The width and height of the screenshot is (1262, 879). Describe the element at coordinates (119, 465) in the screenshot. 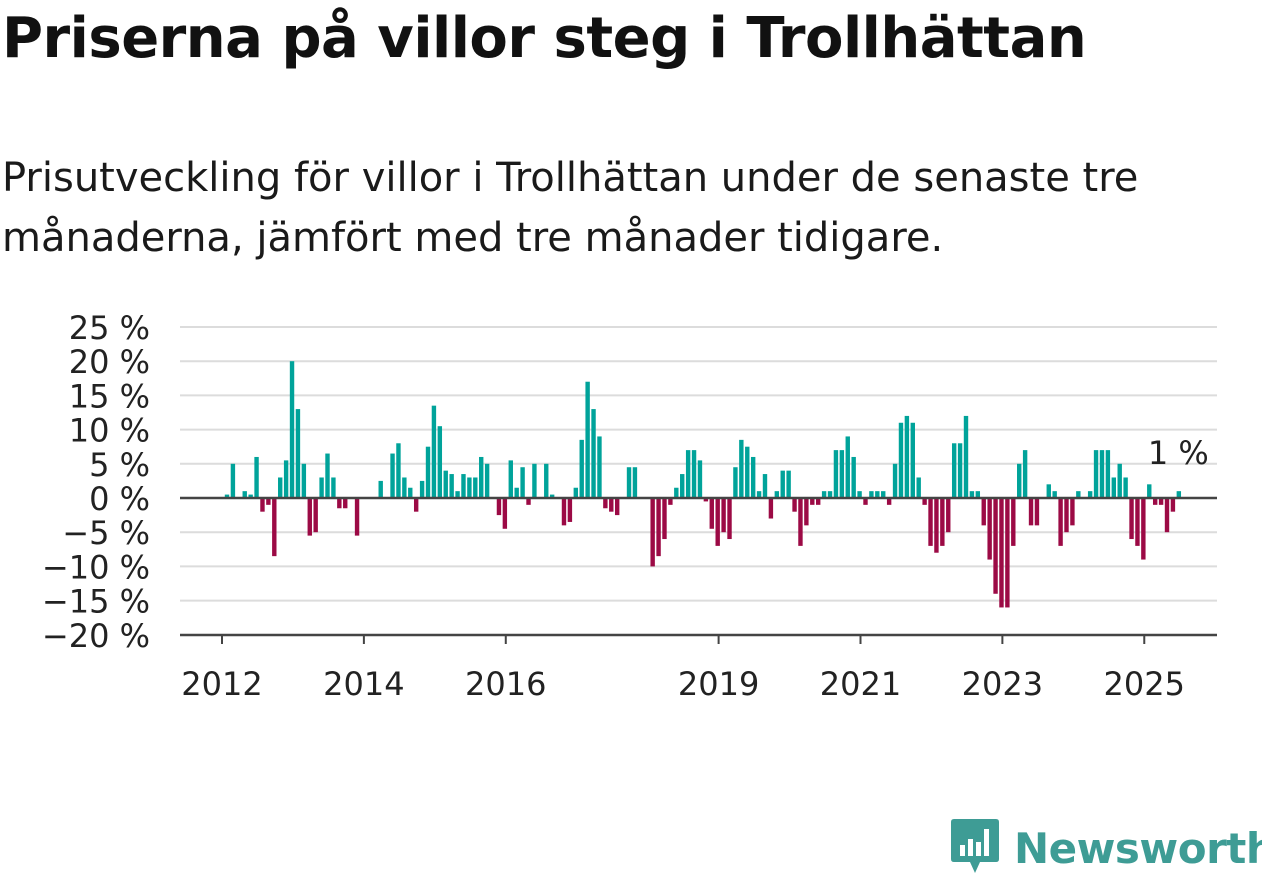

I see `y-tick-label: 5 %` at that location.